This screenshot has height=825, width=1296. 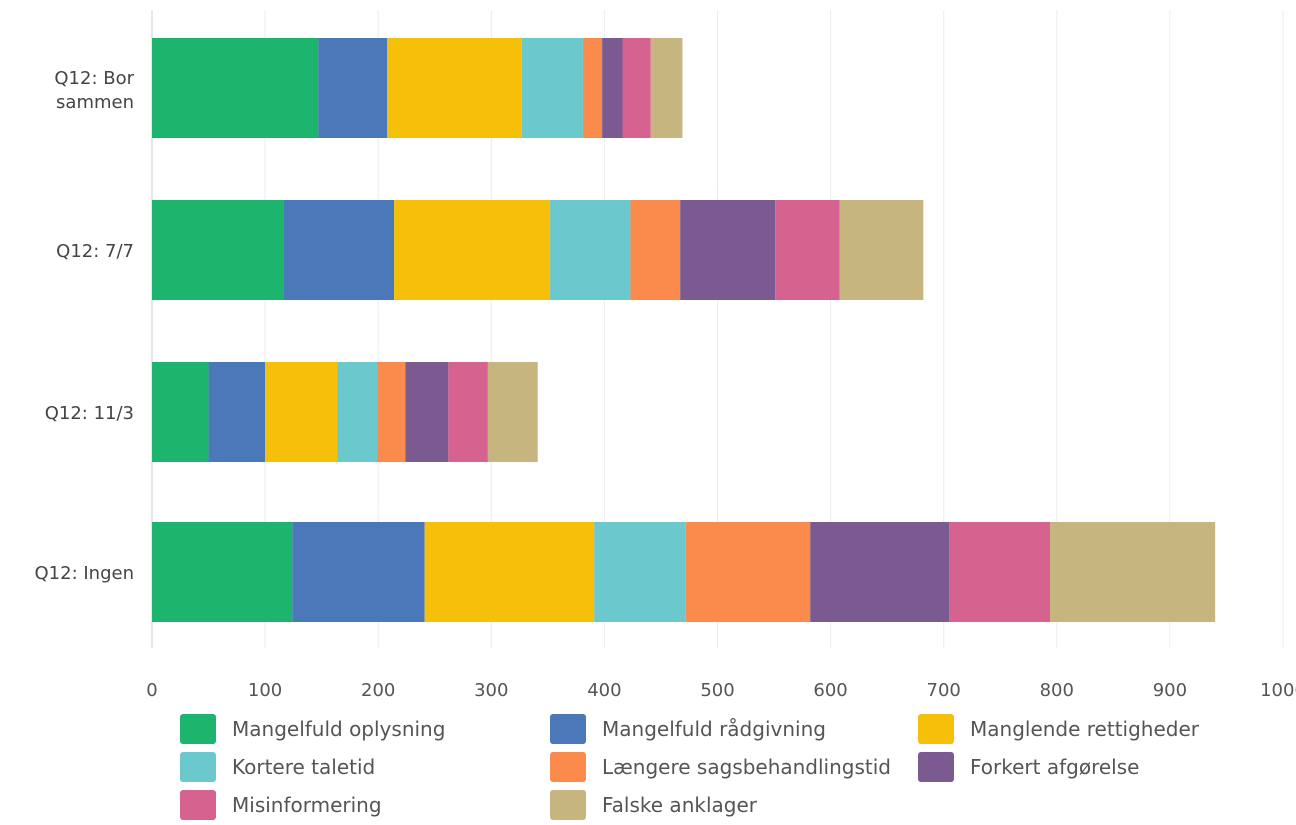 I want to click on x-tick-label: 0, so click(x=151, y=690).